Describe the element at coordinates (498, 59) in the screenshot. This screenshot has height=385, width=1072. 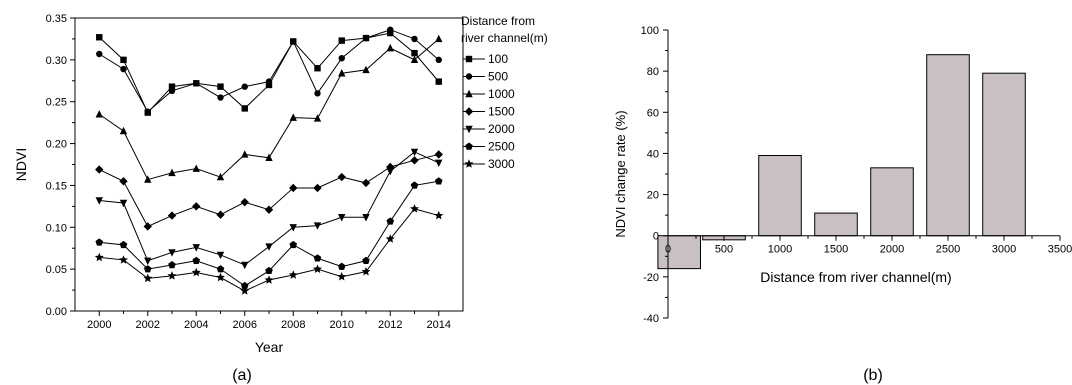
I see `legend-label: 100` at that location.